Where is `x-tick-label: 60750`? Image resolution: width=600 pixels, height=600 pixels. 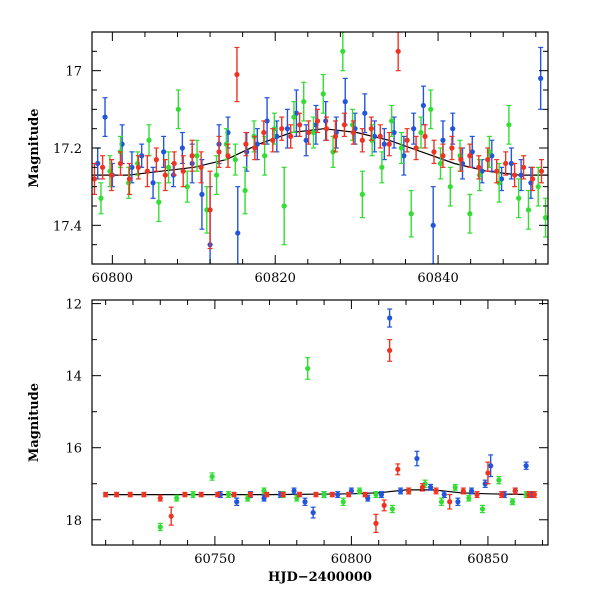 x-tick-label: 60750 is located at coordinates (214, 559).